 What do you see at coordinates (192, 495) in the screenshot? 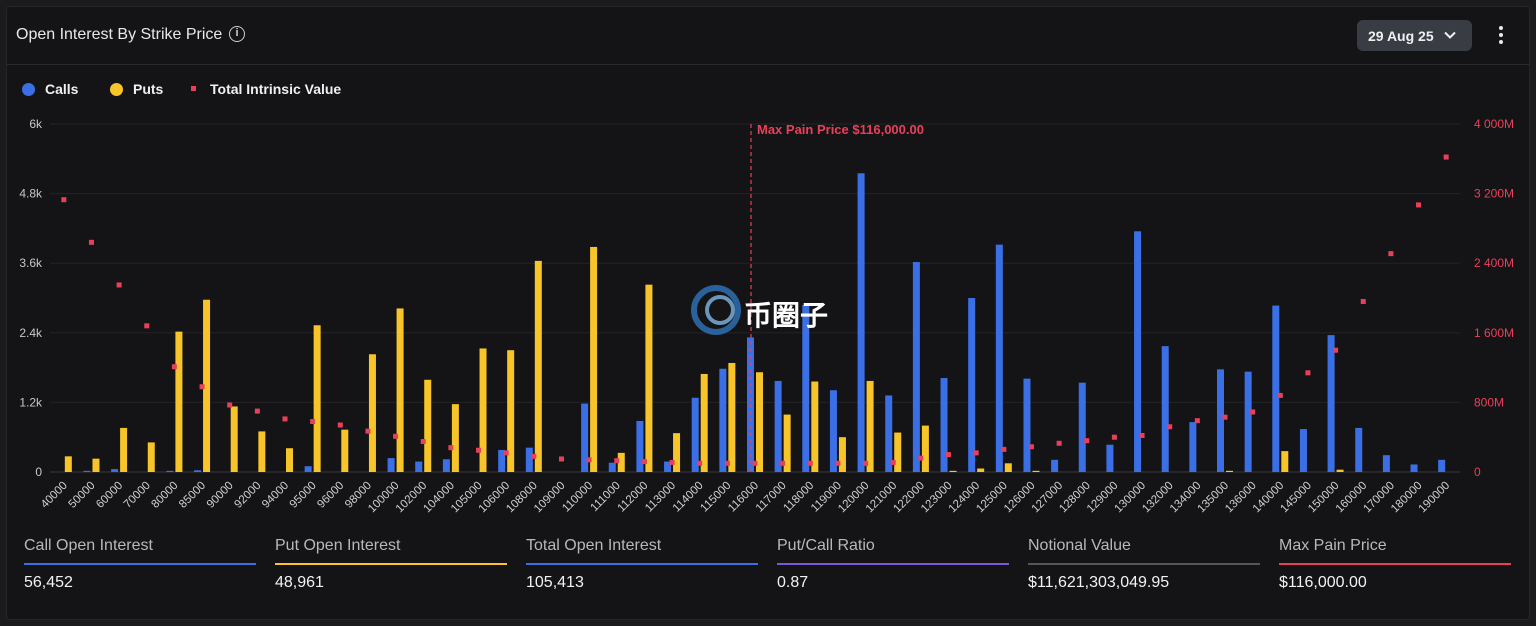
I see `x-tick-label: 85000` at bounding box center [192, 495].